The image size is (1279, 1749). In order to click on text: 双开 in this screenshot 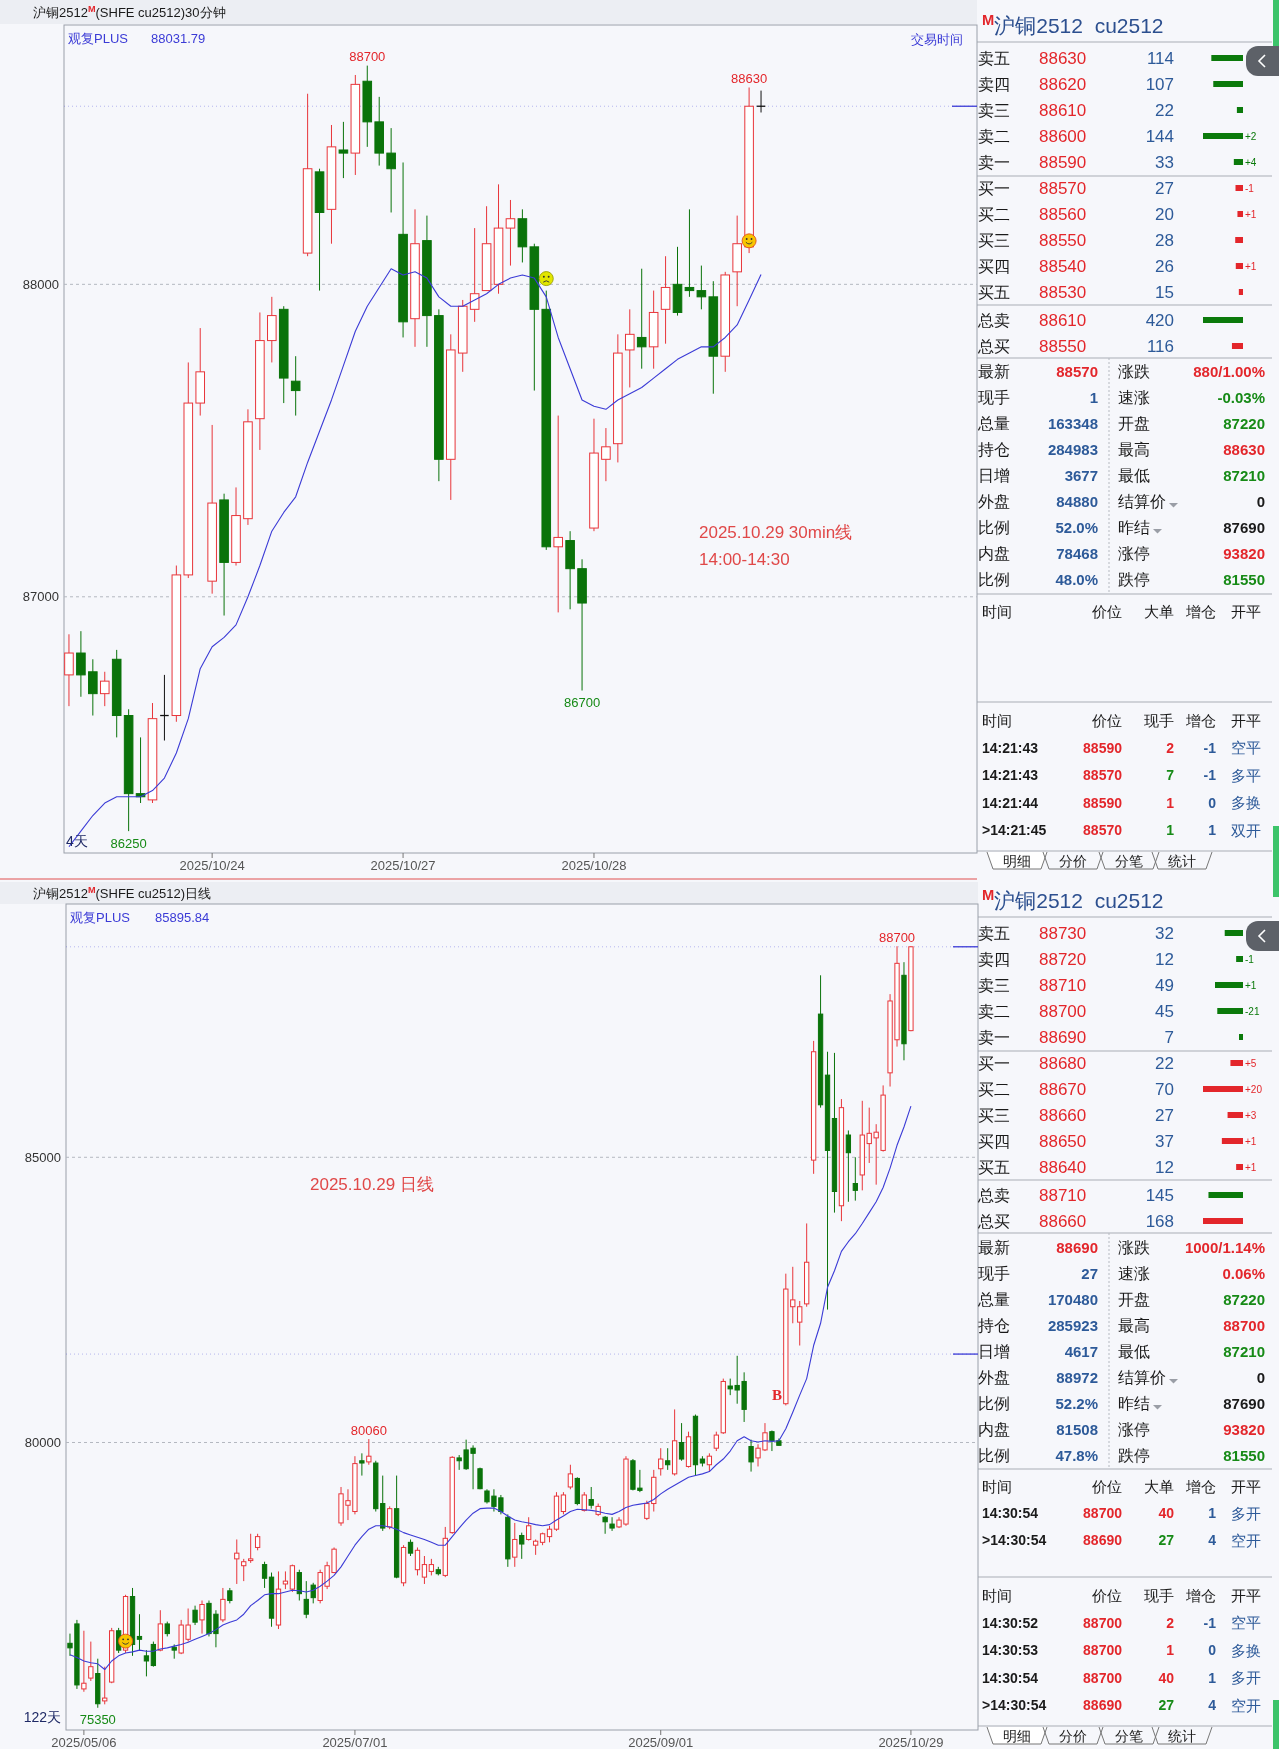, I will do `click(1246, 830)`.